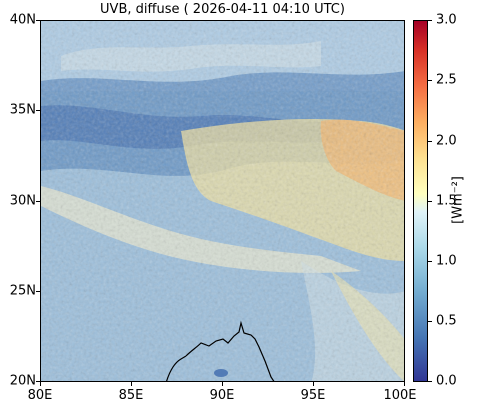 This screenshot has height=408, width=480. Describe the element at coordinates (313, 395) in the screenshot. I see `x-tick-label: 95E` at that location.